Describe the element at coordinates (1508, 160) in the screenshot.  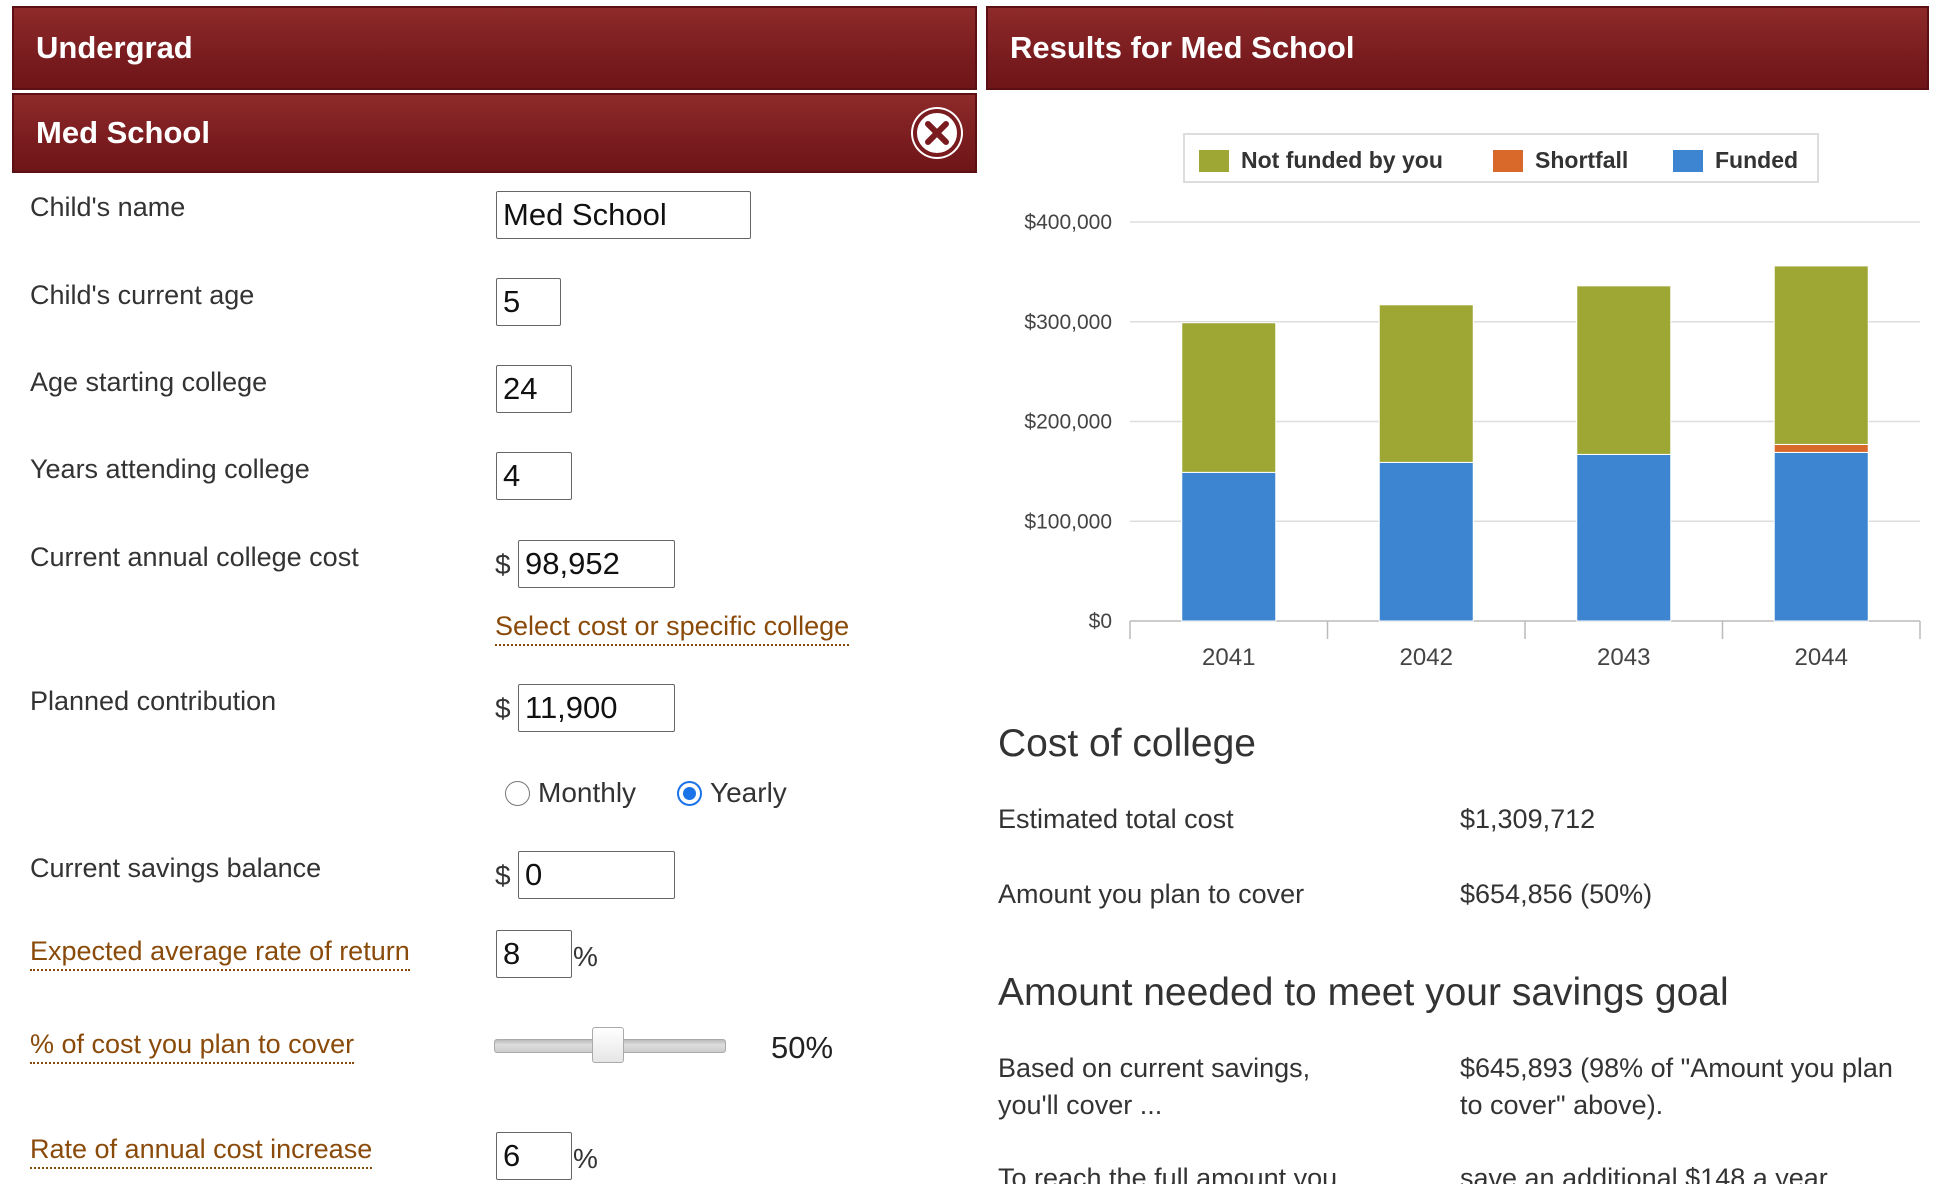
I see `legend-swatch-shortfall` at that location.